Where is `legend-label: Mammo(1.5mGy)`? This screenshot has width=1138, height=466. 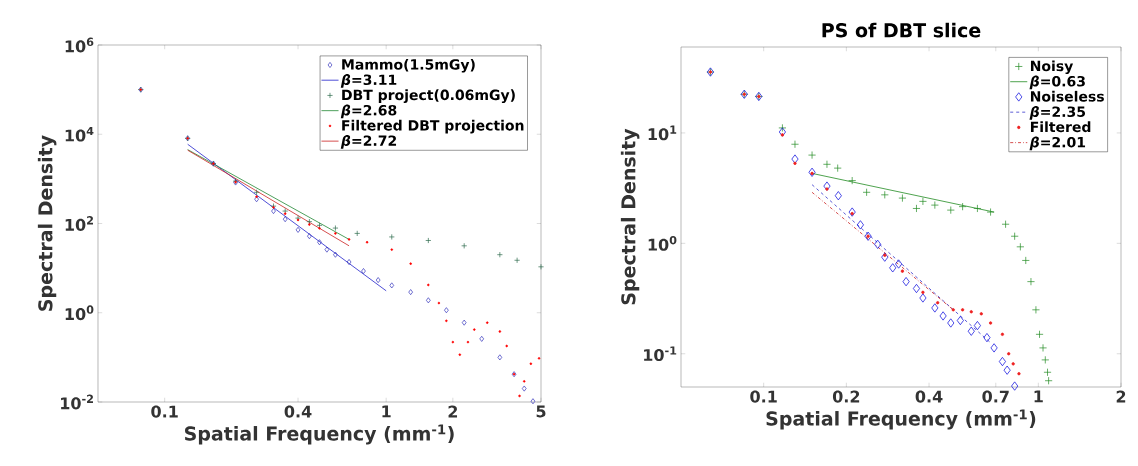
legend-label: Mammo(1.5mGy) is located at coordinates (408, 65).